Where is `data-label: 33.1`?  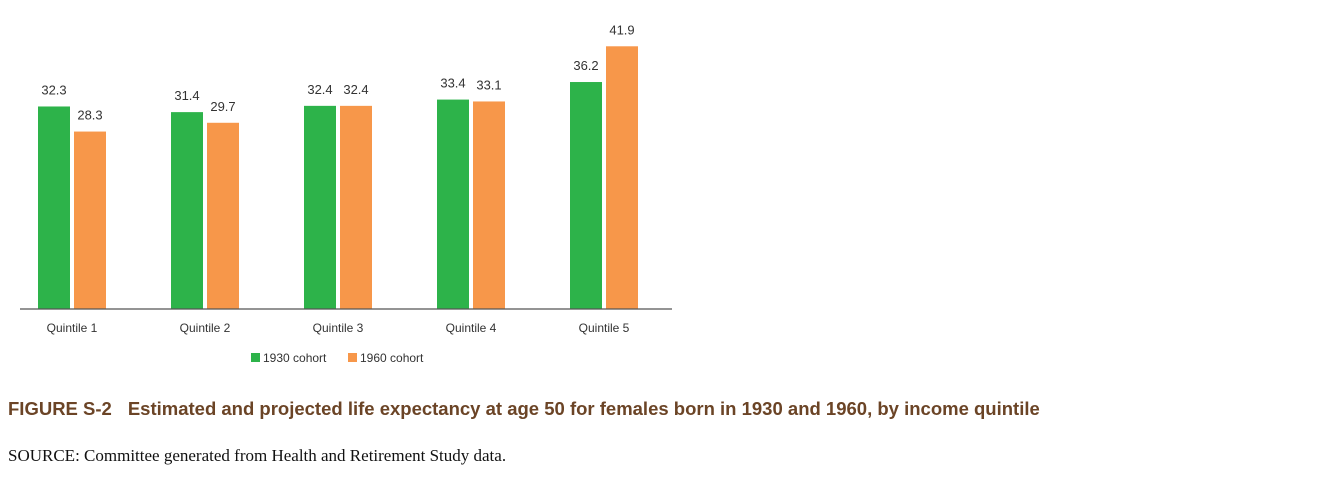
data-label: 33.1 is located at coordinates (488, 84).